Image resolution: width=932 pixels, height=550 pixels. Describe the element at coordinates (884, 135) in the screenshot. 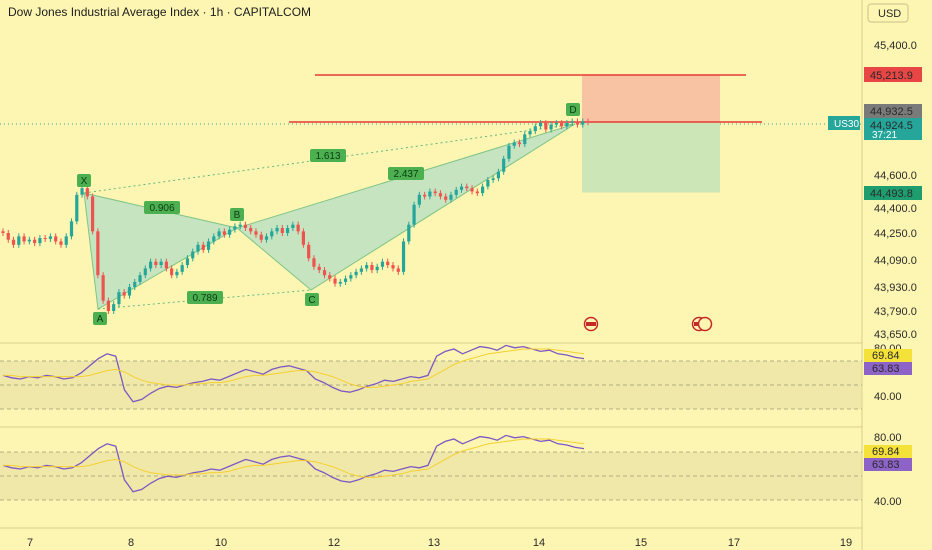

I see `countdown-label: 37:21` at that location.